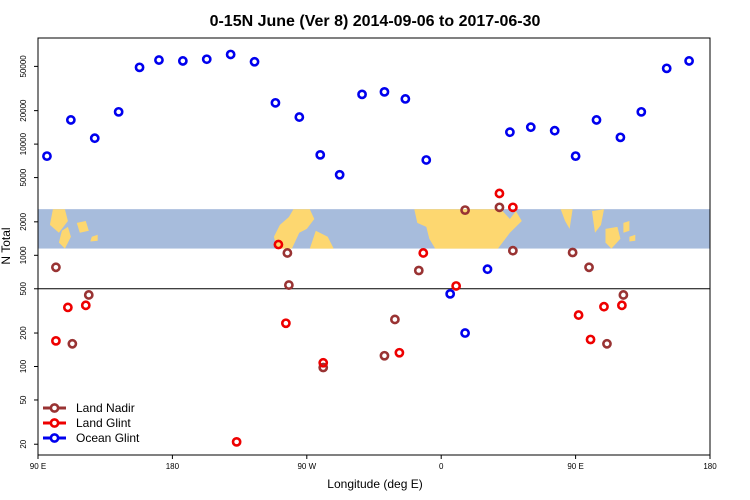 Image resolution: width=750 pixels, height=500 pixels. I want to click on x-tick-label: 90 W, so click(306, 466).